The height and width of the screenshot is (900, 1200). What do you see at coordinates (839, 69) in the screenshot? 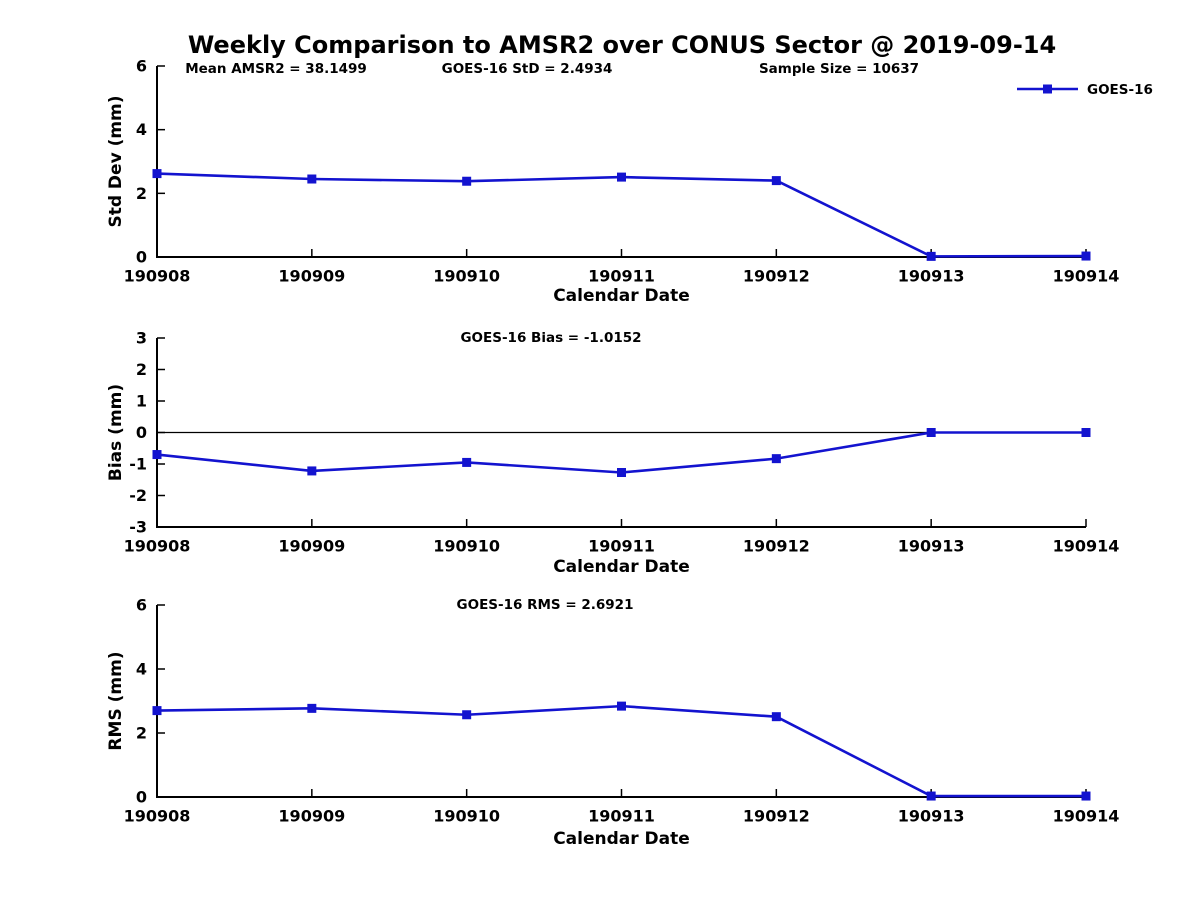
I see `annotation: Sample Size = 10637` at bounding box center [839, 69].